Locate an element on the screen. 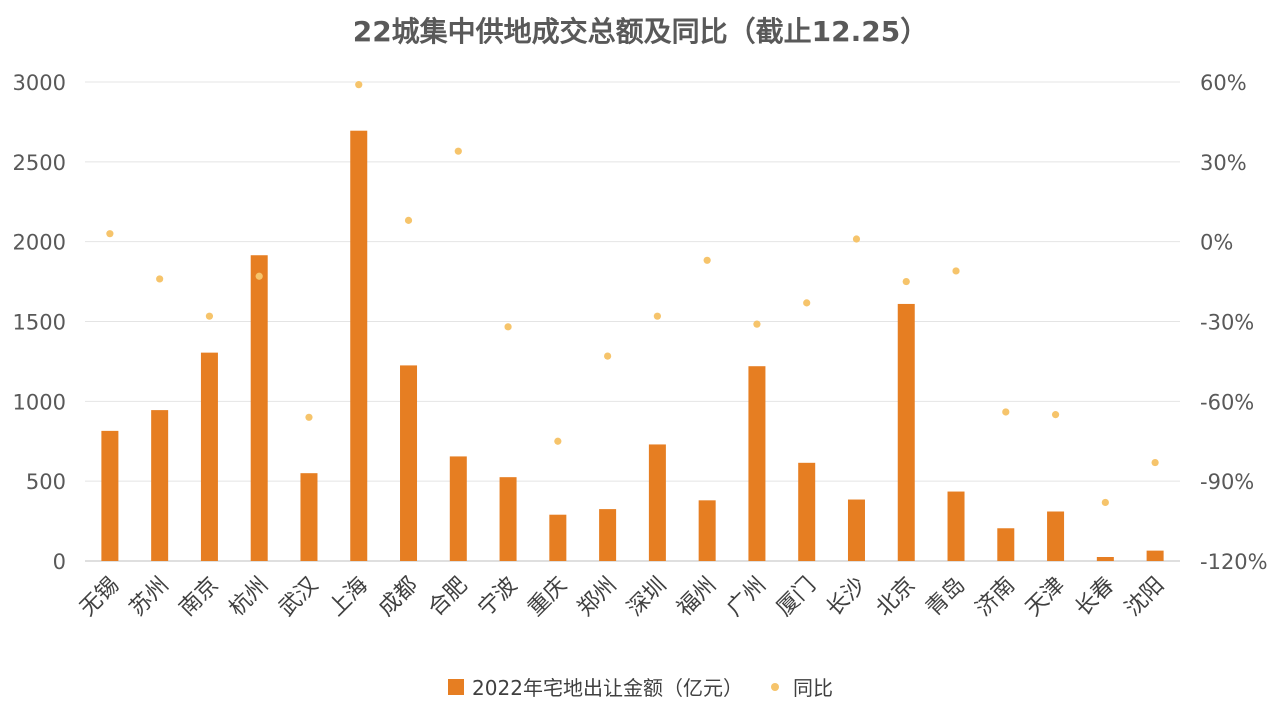  category-label: 南京 is located at coordinates (199, 597).